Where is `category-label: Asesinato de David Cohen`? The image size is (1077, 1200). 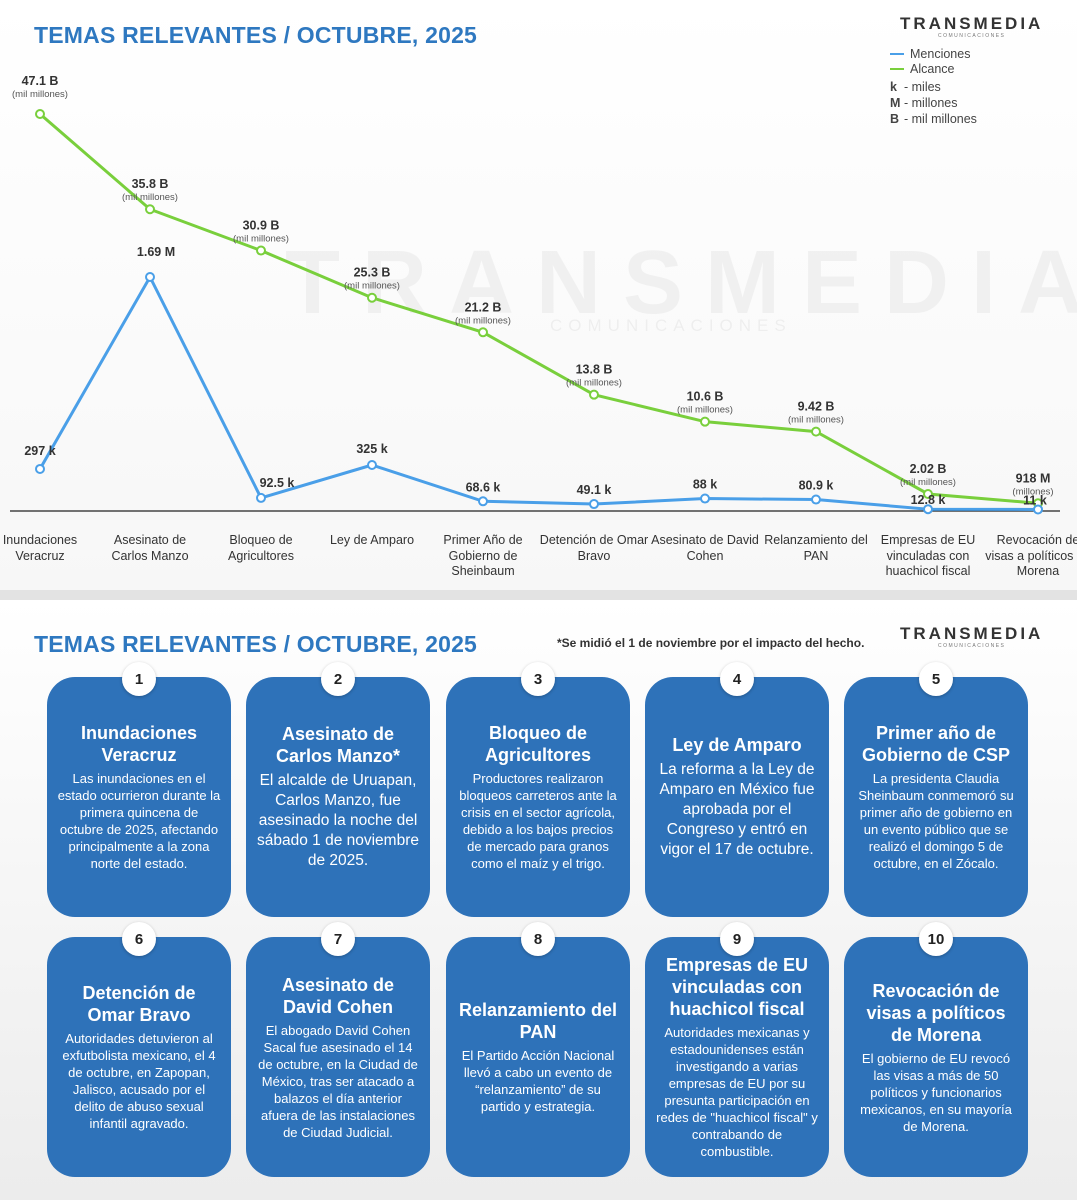 category-label: Asesinato de David Cohen is located at coordinates (705, 548).